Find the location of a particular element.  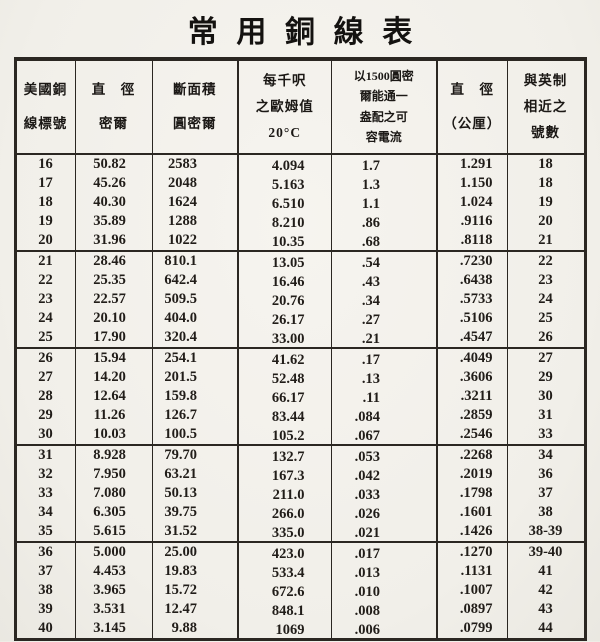

cell-ohms-per-1000ft: 266.0 is located at coordinates (284, 514).